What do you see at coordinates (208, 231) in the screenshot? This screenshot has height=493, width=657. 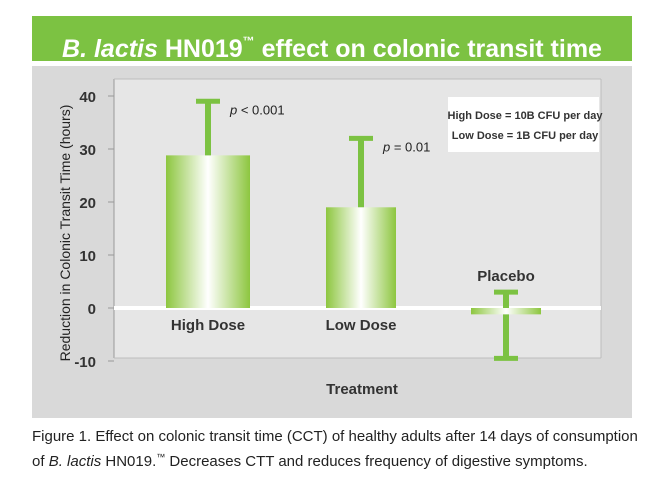 I see `bar-high-dose` at bounding box center [208, 231].